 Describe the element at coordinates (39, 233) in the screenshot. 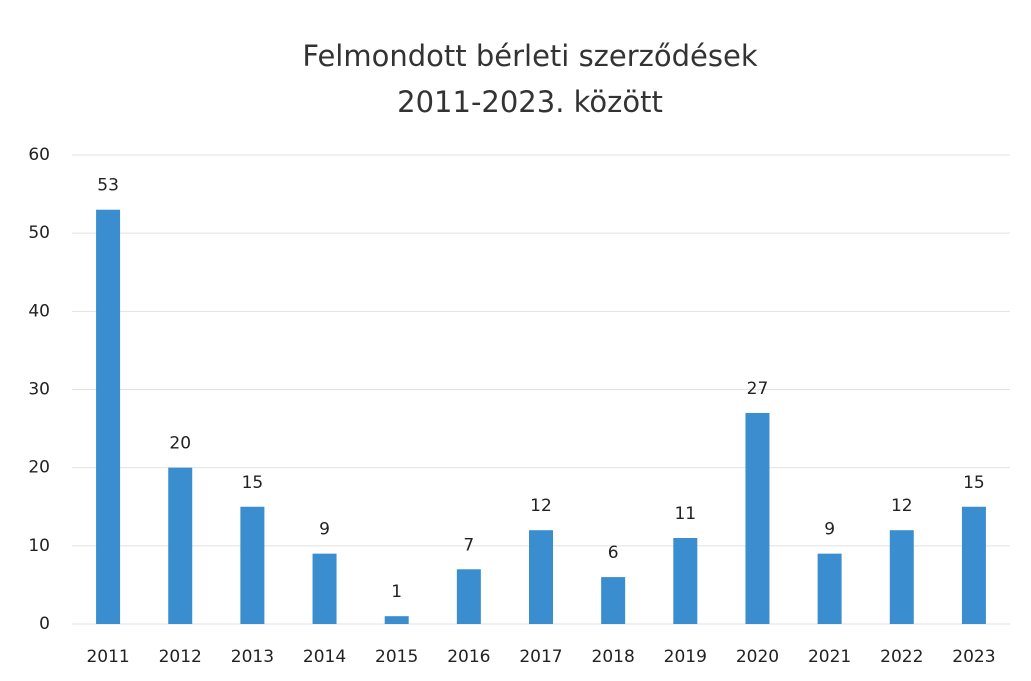

I see `y-tick-label: 50` at that location.